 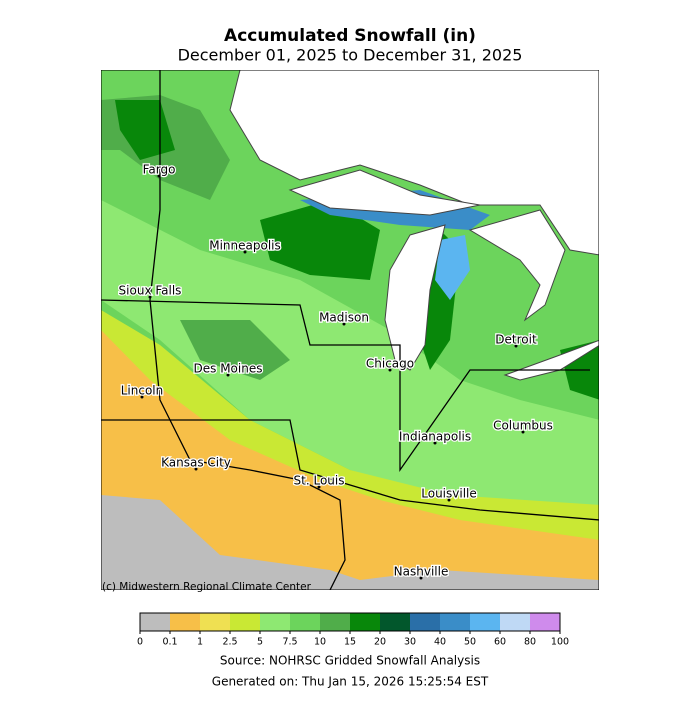 What do you see at coordinates (319, 481) in the screenshot?
I see `city-label: St. Louis` at bounding box center [319, 481].